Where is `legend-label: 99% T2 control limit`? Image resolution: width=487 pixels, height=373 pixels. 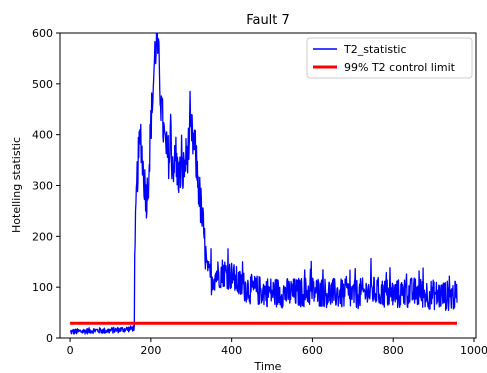 legend-label: 99% T2 control limit is located at coordinates (400, 67).